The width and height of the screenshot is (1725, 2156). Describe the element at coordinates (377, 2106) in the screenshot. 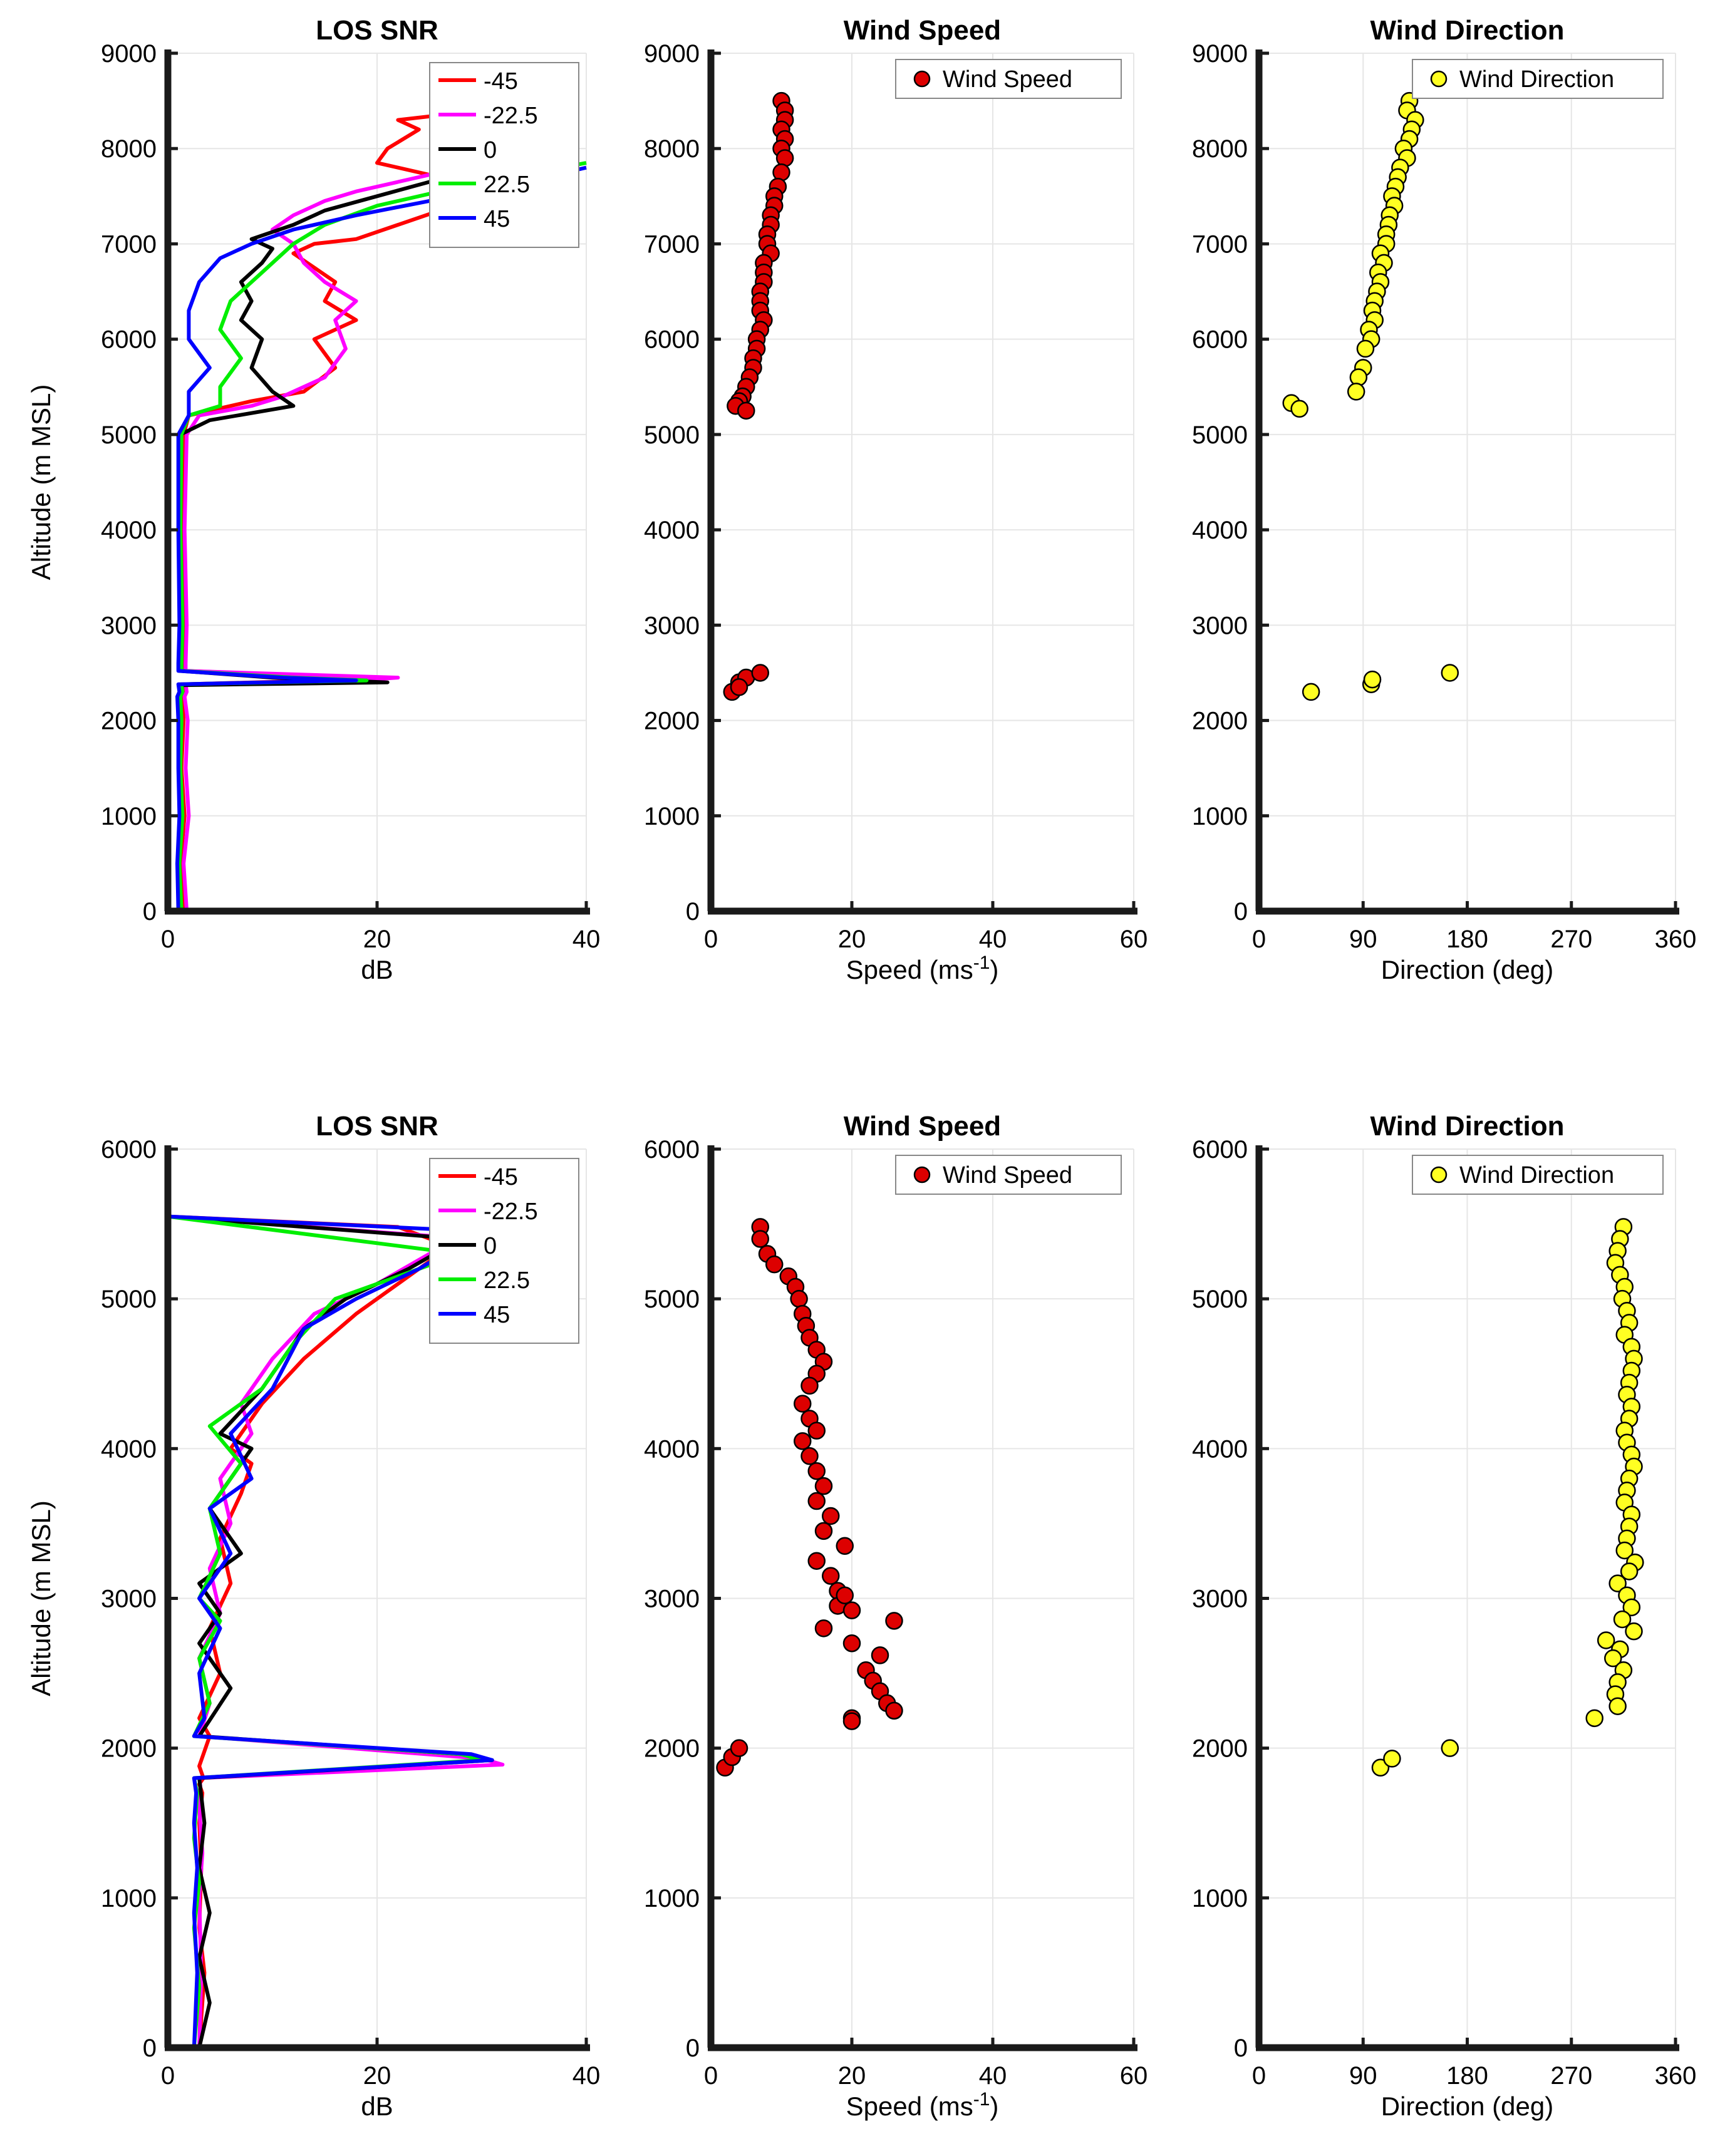

I see `x-axis-label: dB` at that location.